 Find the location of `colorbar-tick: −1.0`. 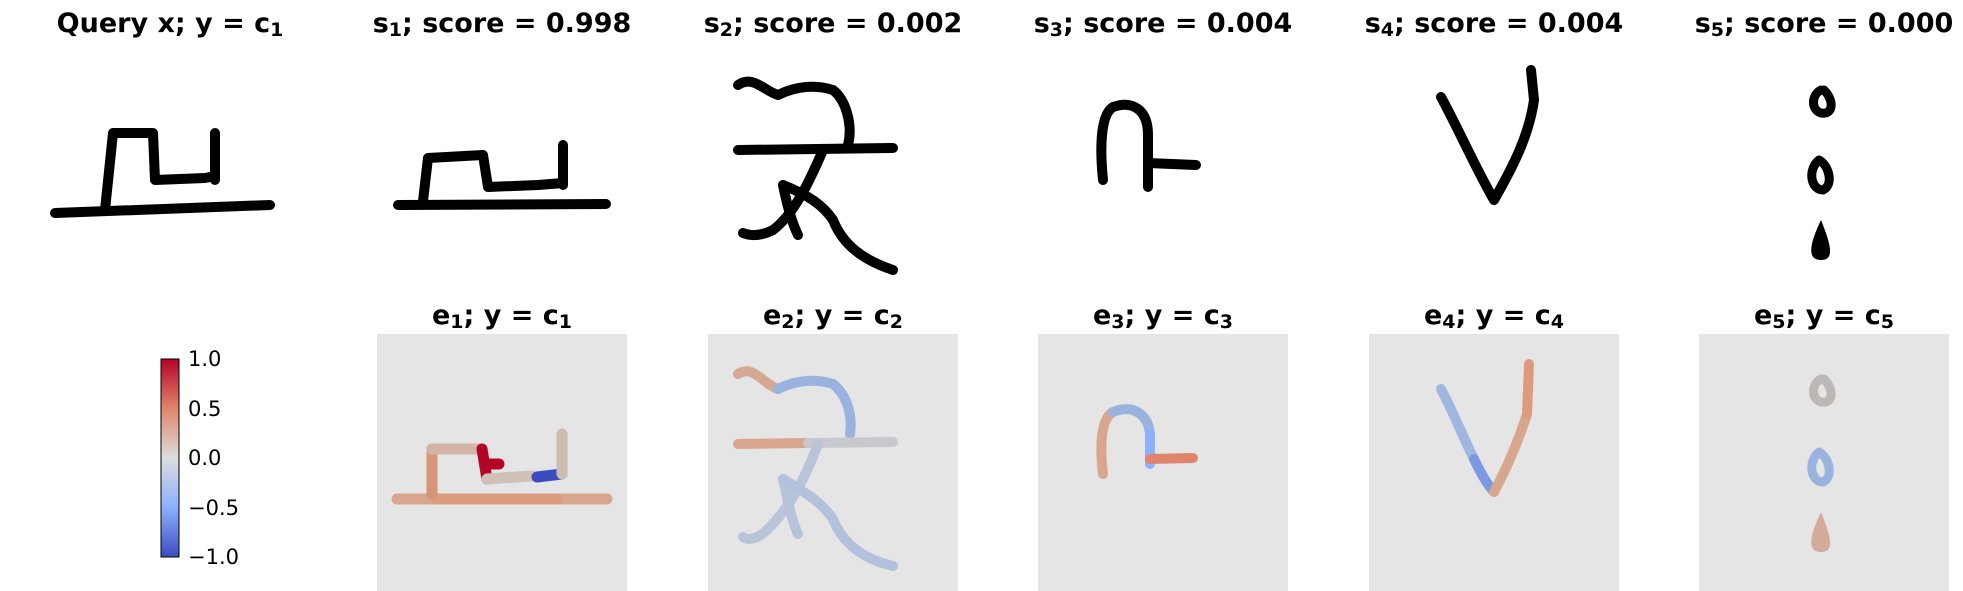

colorbar-tick: −1.0 is located at coordinates (213, 557).